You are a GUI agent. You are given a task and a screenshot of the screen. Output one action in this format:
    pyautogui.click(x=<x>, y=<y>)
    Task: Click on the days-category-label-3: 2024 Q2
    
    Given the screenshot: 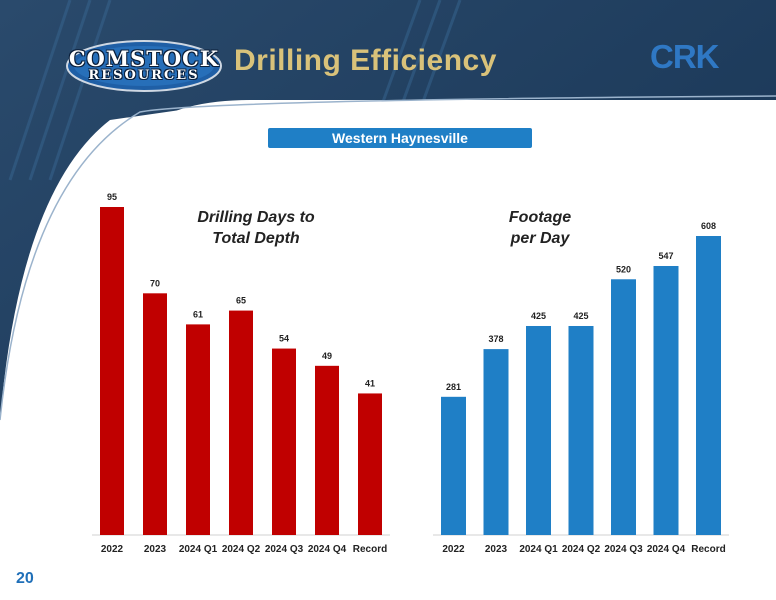 What is the action you would take?
    pyautogui.click(x=241, y=549)
    